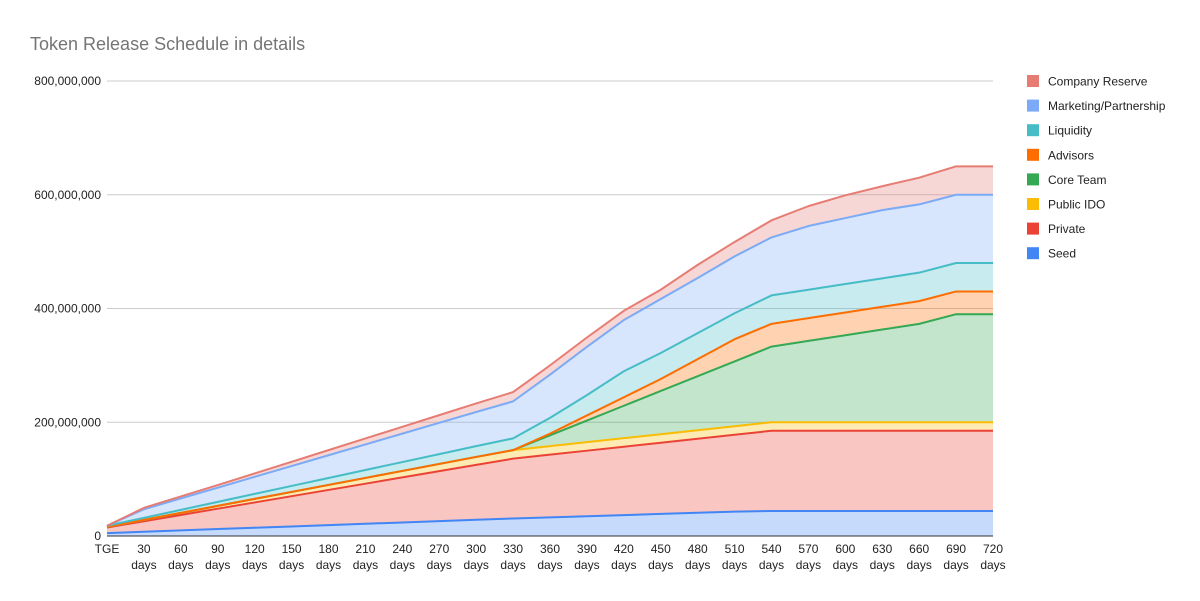 The width and height of the screenshot is (1200, 601). Describe the element at coordinates (1067, 229) in the screenshot. I see `legend-label: Private` at that location.